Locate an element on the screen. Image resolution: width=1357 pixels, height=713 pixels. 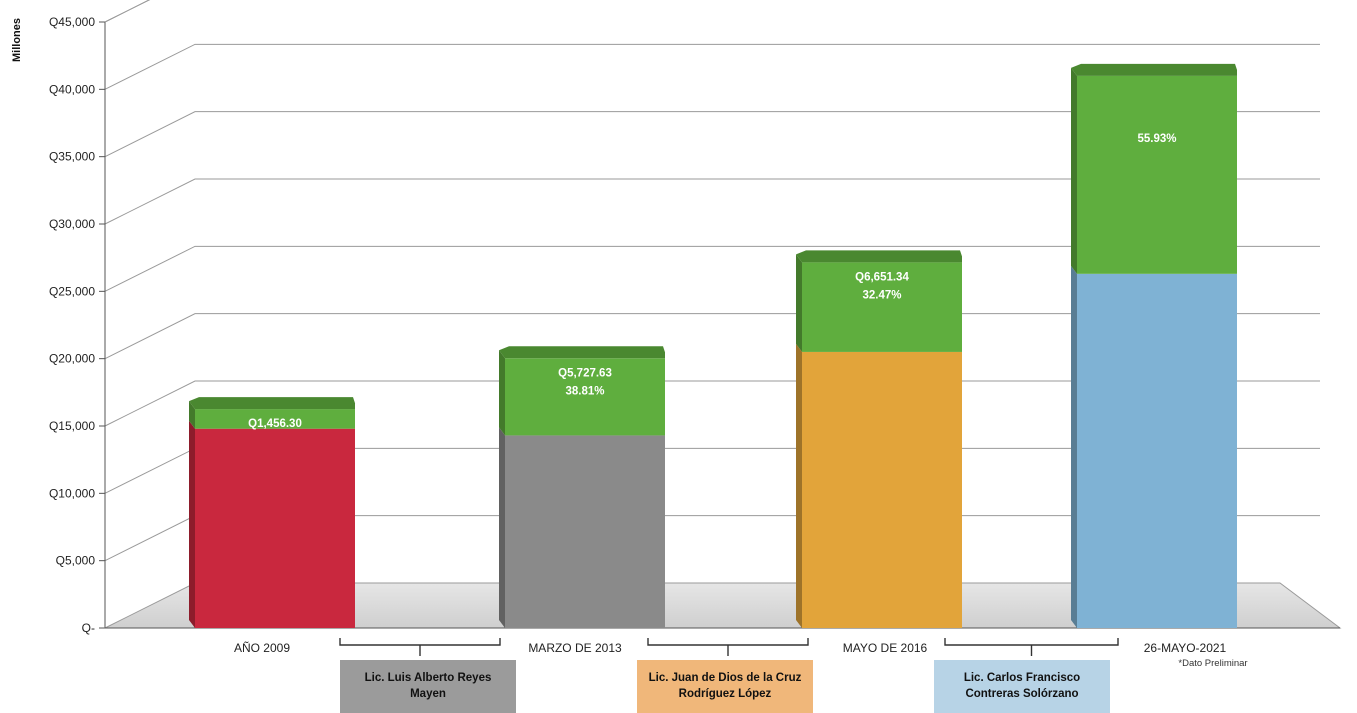
y-tick-label: Q- is located at coordinates (88, 628).